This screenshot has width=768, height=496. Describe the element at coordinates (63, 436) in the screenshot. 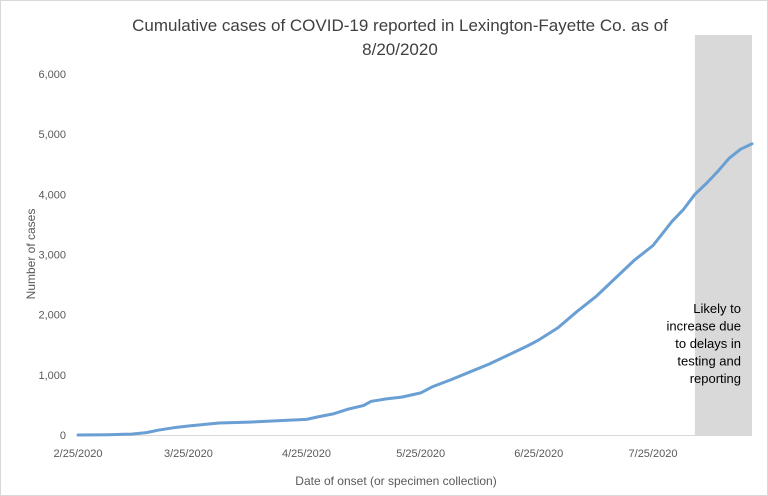

I see `y-tick-label: 0` at that location.